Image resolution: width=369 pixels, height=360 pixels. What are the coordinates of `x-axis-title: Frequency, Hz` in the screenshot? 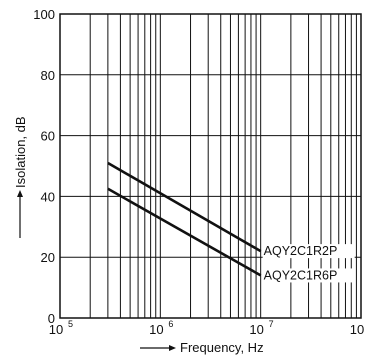 It's located at (202, 347).